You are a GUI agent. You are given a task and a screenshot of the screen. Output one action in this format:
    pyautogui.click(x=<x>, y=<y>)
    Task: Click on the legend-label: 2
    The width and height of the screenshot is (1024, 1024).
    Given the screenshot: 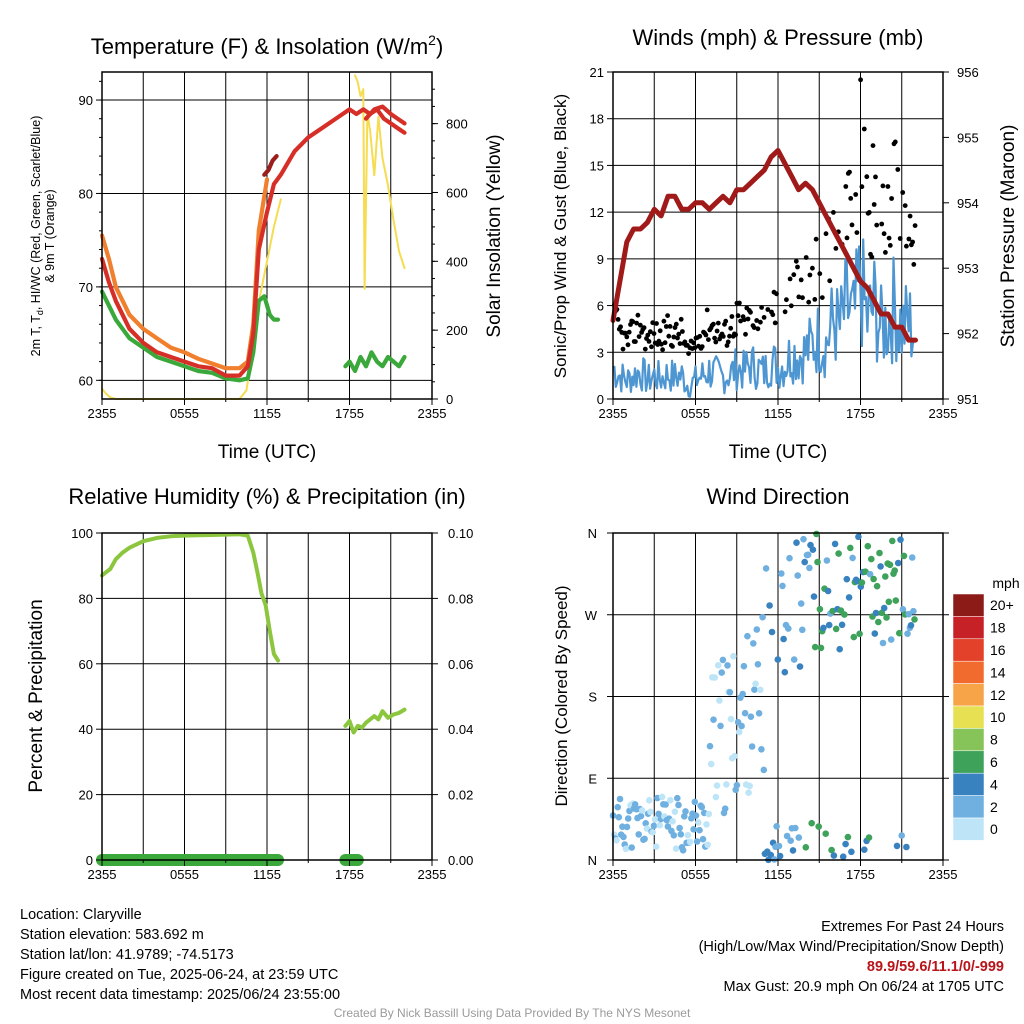 What is the action you would take?
    pyautogui.click(x=994, y=807)
    